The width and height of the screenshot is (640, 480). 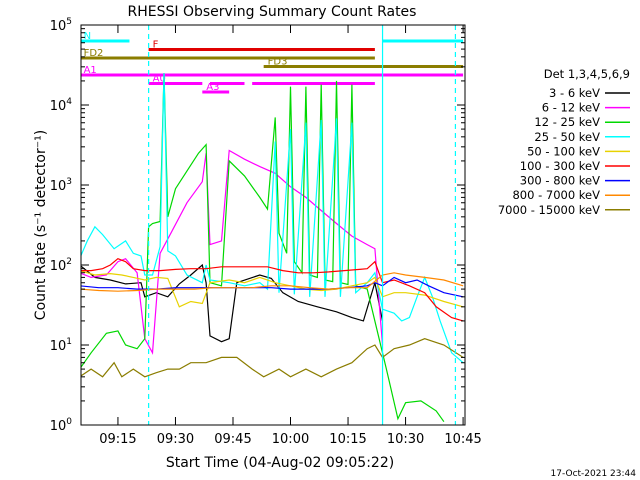 I want to click on x-tick-label-09-45: 09:45, so click(x=232, y=439).